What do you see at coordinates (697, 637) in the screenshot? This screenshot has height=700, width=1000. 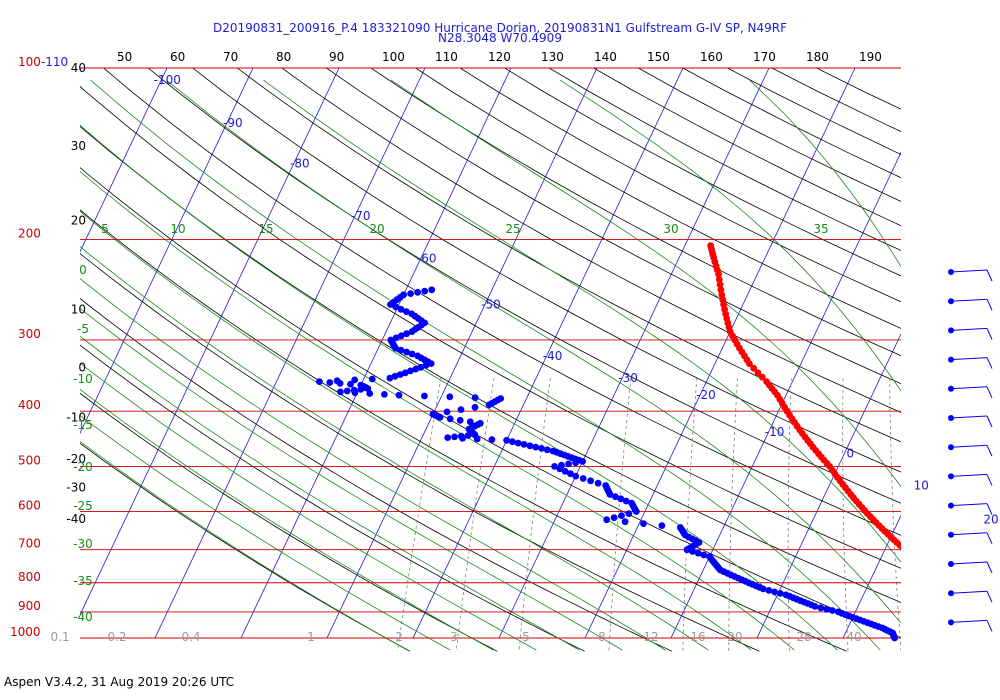 I see `mixing-ratio-label: 16` at bounding box center [697, 637].